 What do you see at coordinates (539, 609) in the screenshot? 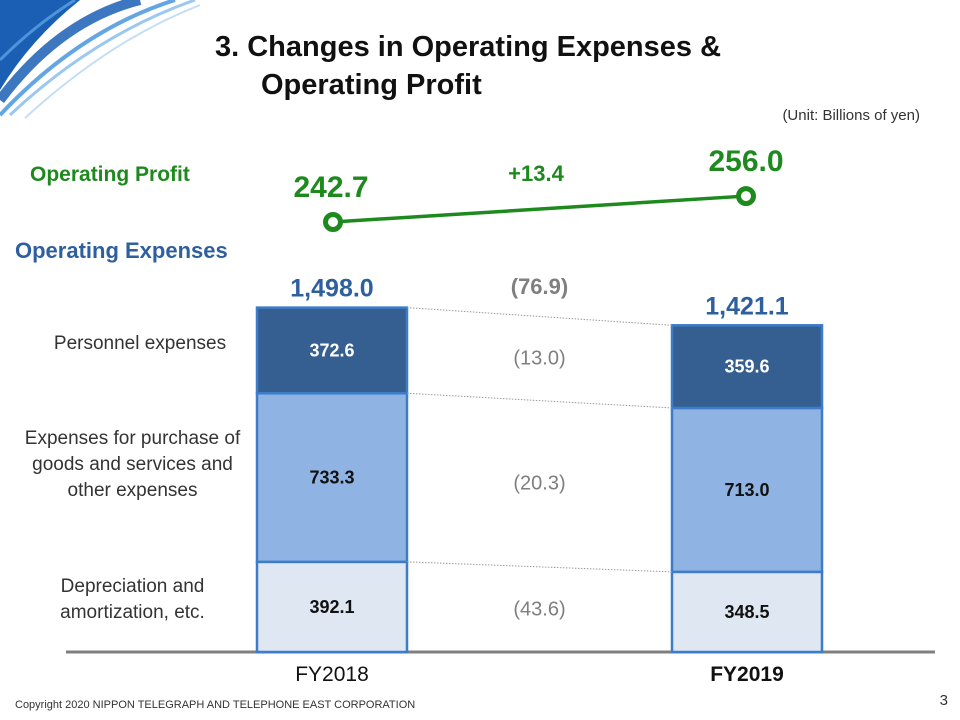
I see `change-label-depreciation: (43.6)` at bounding box center [539, 609].